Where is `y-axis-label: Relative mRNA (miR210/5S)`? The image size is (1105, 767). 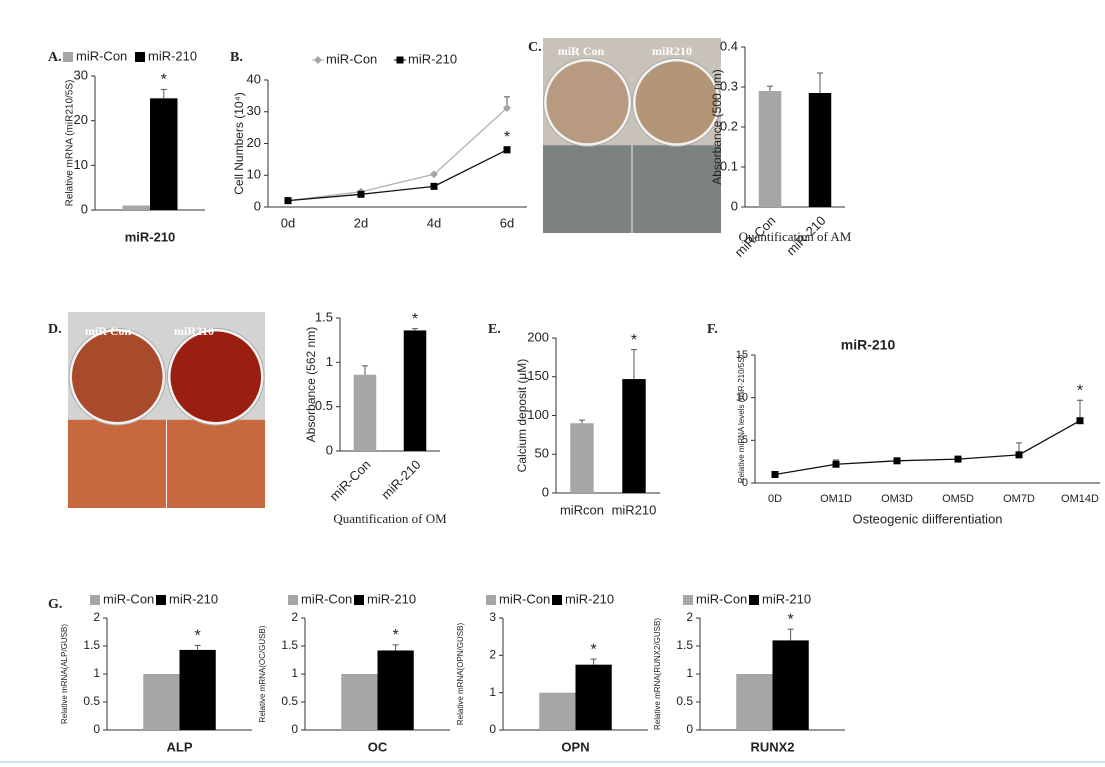
y-axis-label: Relative mRNA (miR210/5S) is located at coordinates (70, 143).